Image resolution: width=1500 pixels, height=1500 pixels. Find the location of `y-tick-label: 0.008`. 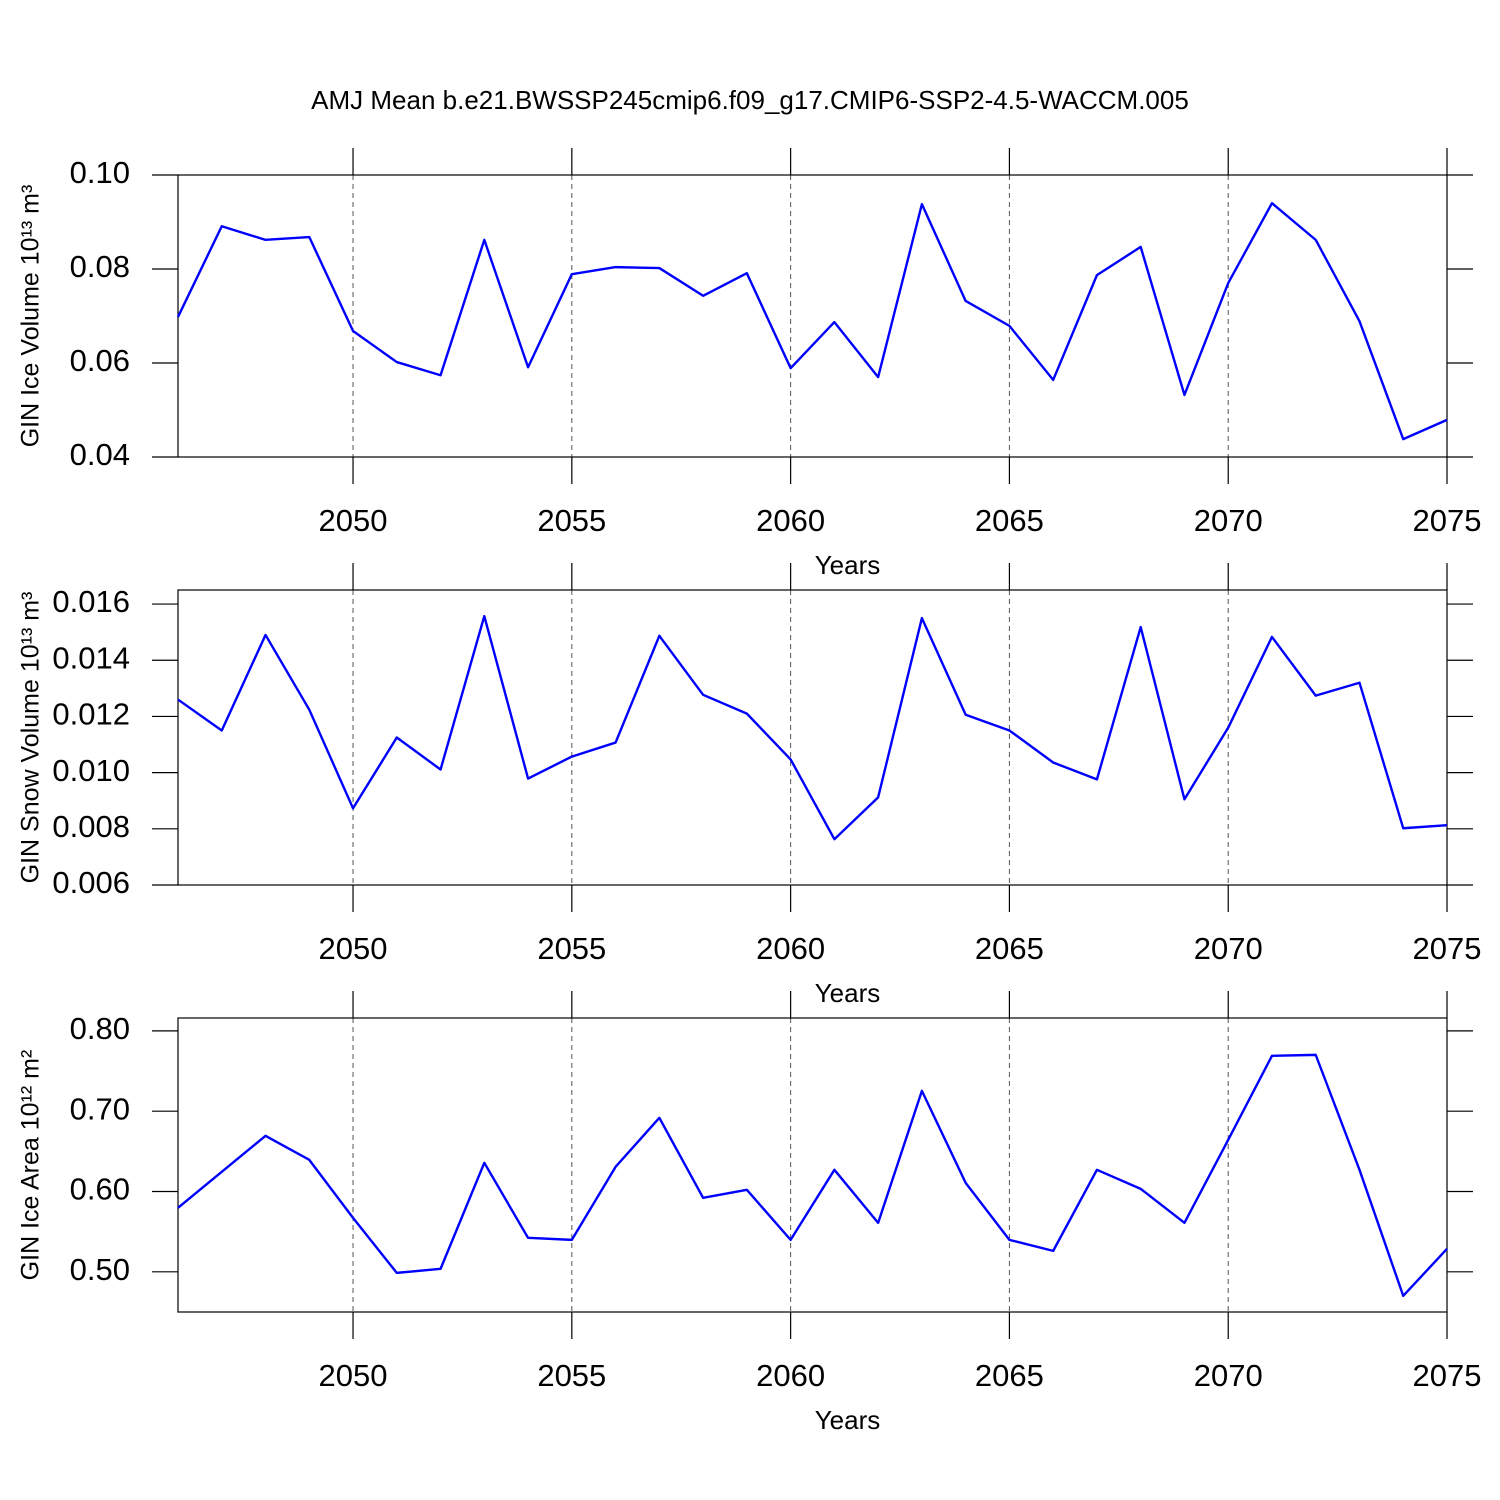

y-tick-label: 0.008 is located at coordinates (91, 826).